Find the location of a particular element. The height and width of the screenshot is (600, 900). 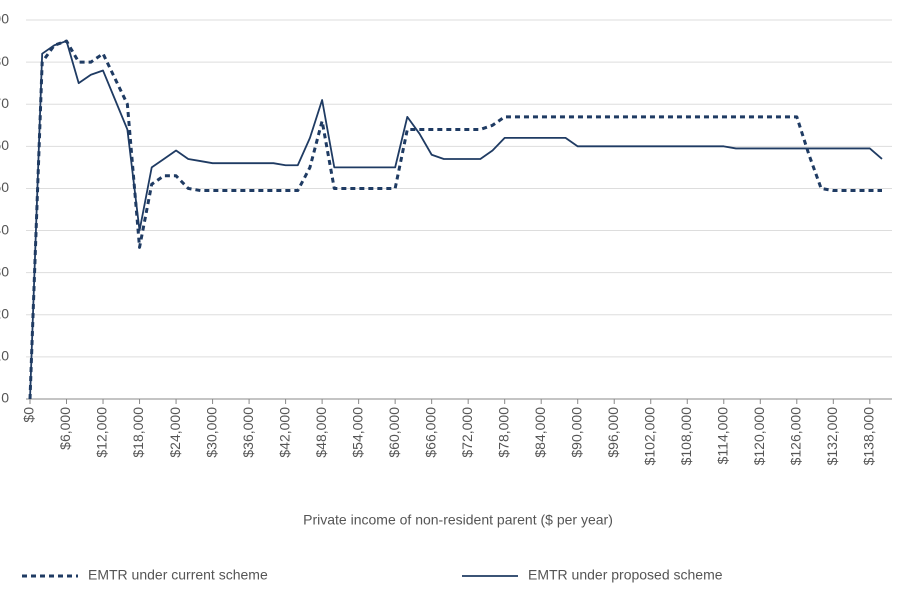

x-tick-label: $0 is located at coordinates (29, 415).